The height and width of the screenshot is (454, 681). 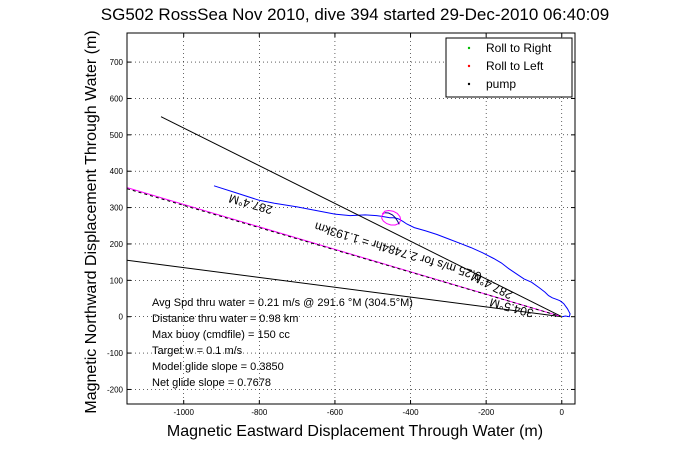 What do you see at coordinates (515, 66) in the screenshot?
I see `legend-label: Roll to Left` at bounding box center [515, 66].